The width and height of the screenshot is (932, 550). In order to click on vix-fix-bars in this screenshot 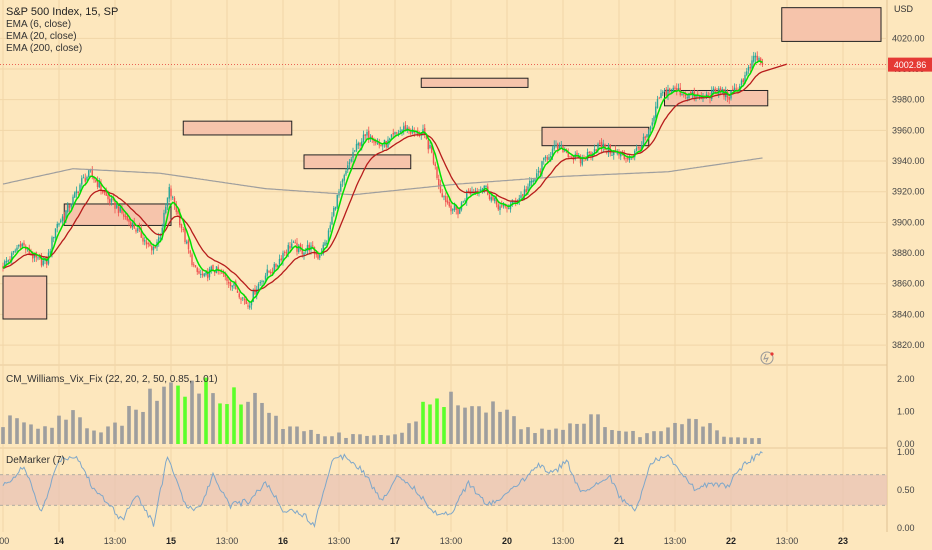, I will do `click(381, 410)`.